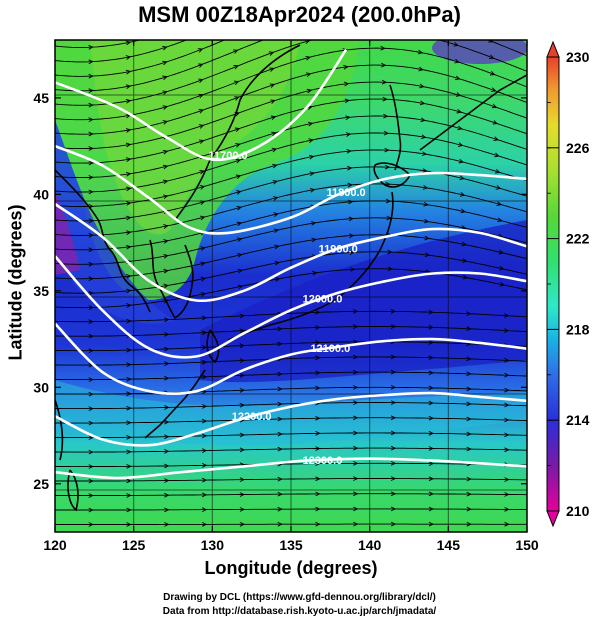  What do you see at coordinates (323, 461) in the screenshot?
I see `contour-label: 12300.0` at bounding box center [323, 461].